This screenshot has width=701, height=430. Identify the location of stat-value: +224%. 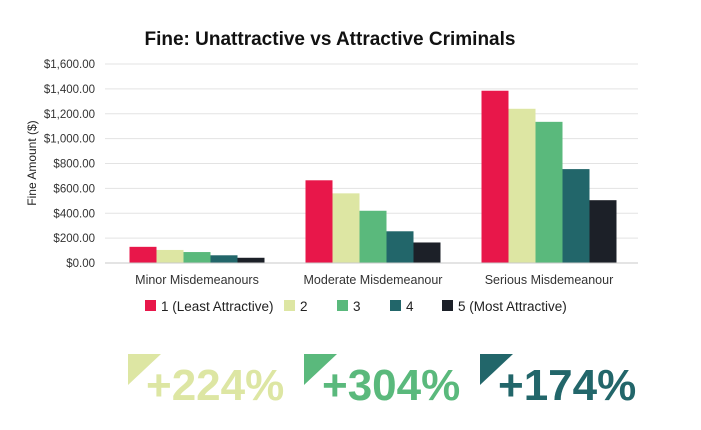
(215, 385).